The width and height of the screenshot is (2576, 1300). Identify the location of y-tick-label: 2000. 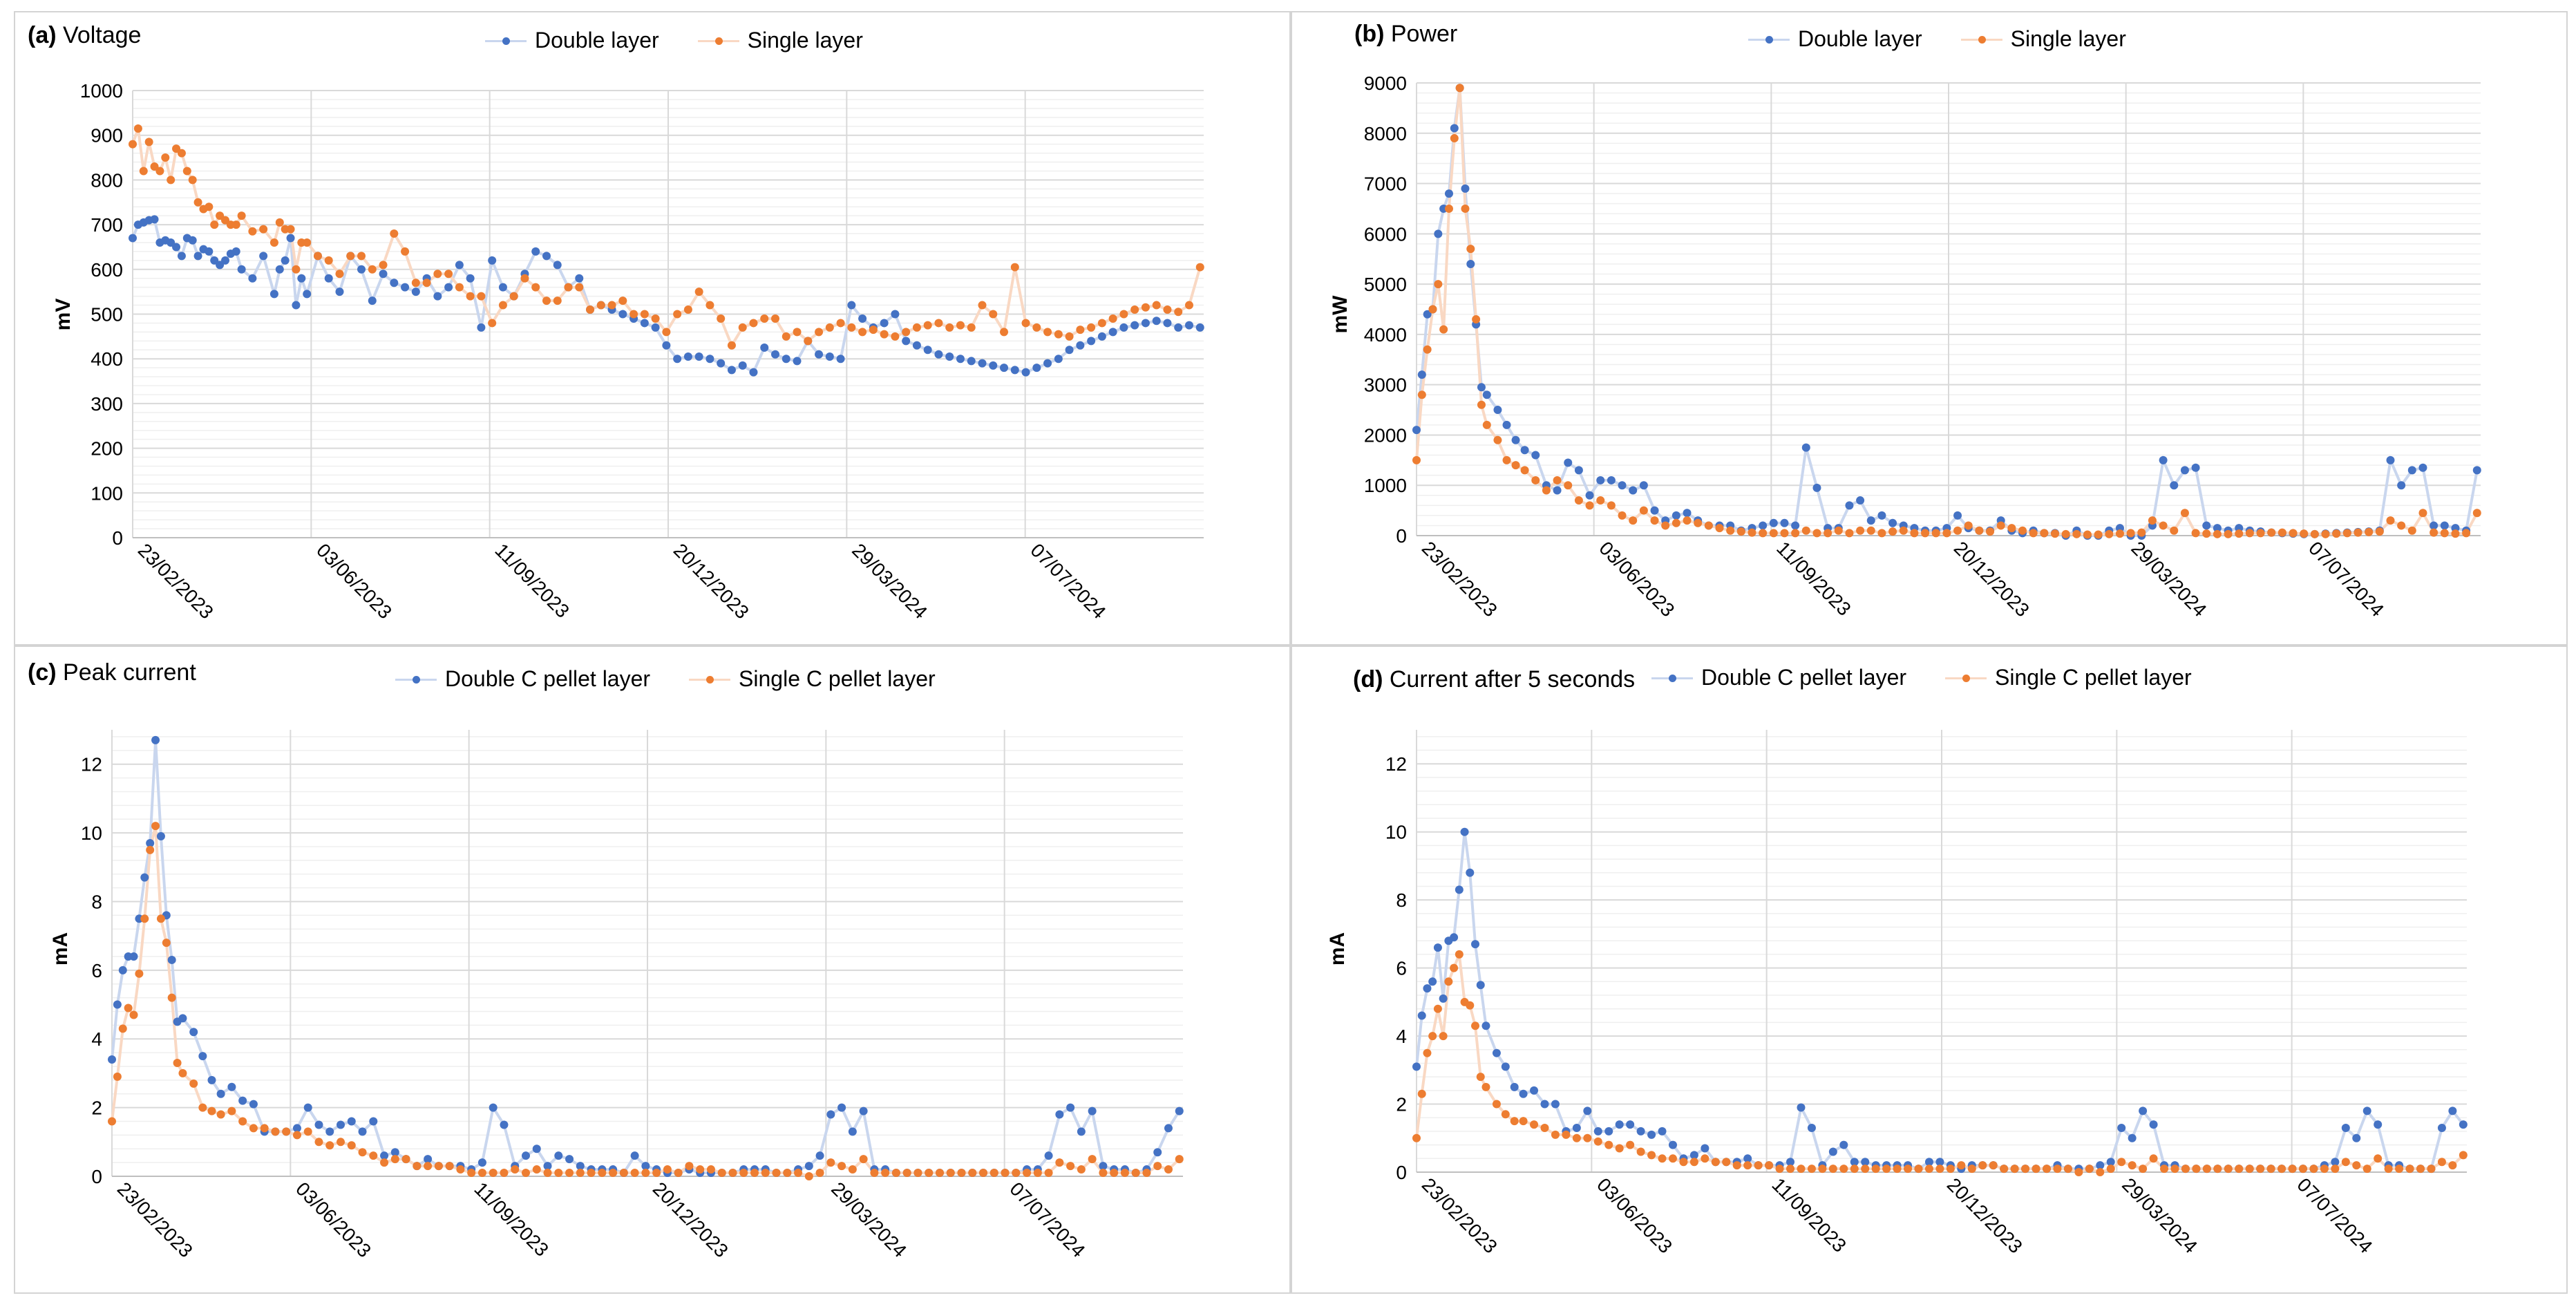
(1385, 435).